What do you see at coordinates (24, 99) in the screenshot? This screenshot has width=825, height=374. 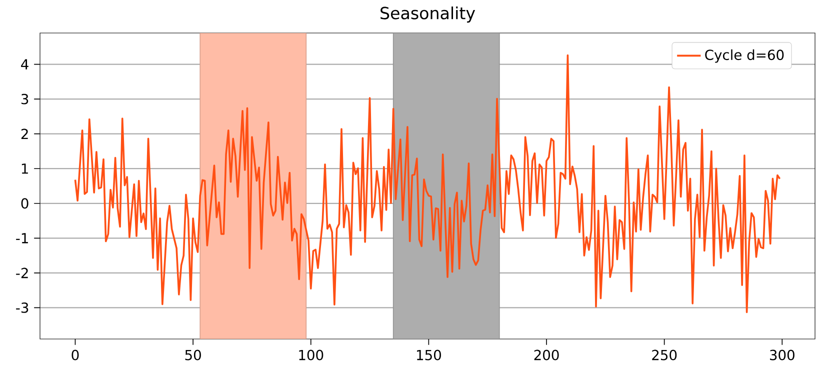 I see `y-tick-label: 3` at bounding box center [24, 99].